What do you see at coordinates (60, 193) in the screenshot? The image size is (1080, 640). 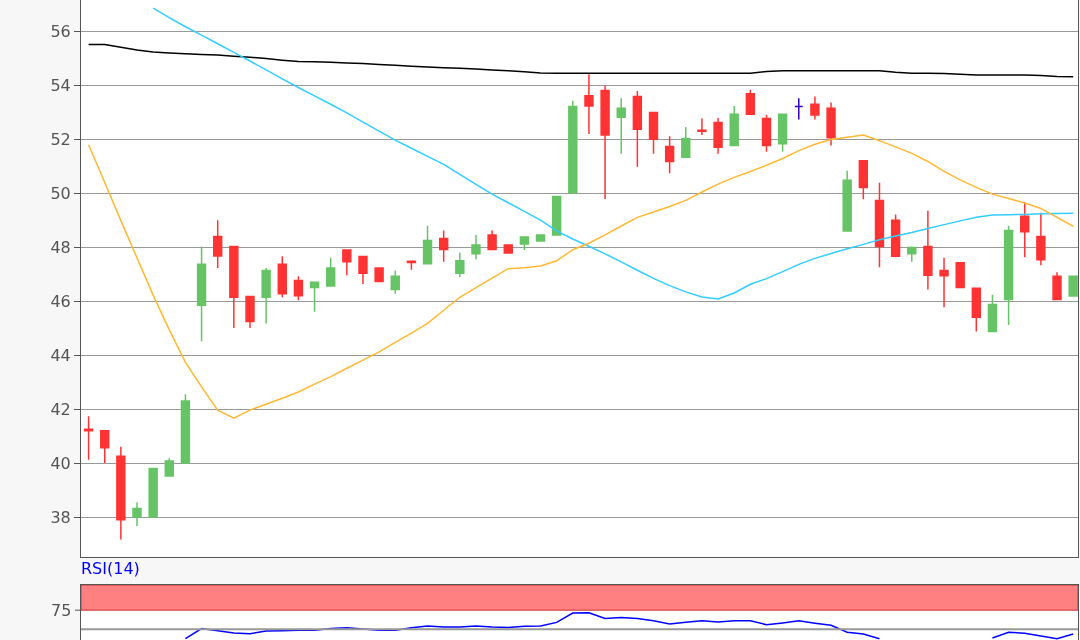 I see `y-tick-label: 50` at bounding box center [60, 193].